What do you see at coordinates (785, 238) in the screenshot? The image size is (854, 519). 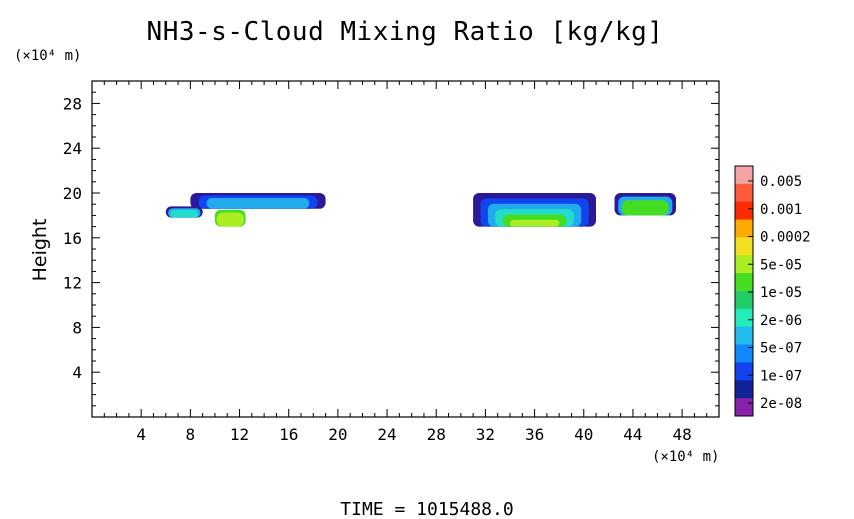 I see `colorbar-label: 0.0002` at bounding box center [785, 238].